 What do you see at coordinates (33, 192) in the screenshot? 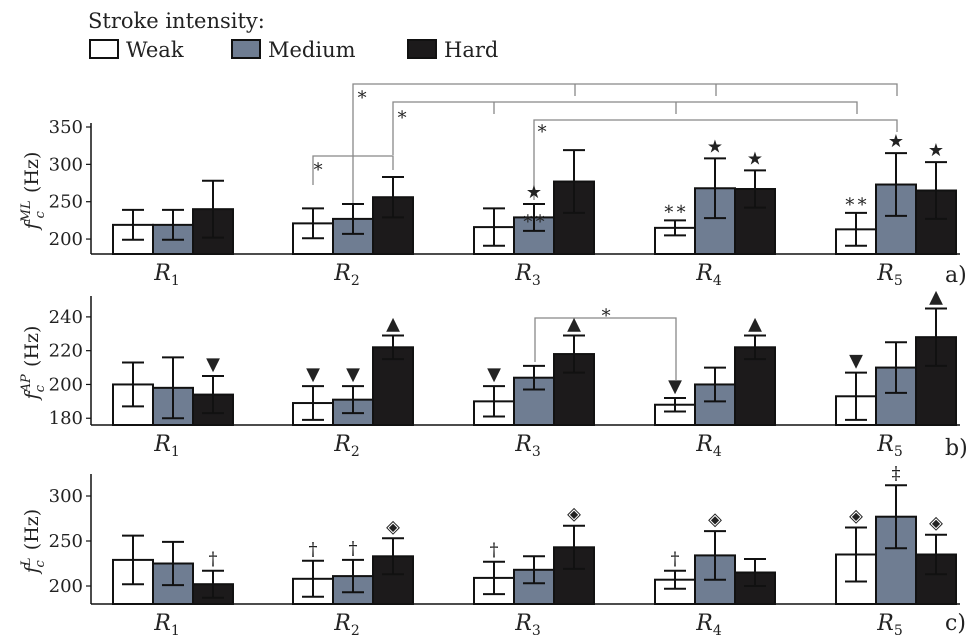
I see `y-axis-label: fMLc (Hz)` at bounding box center [33, 192].